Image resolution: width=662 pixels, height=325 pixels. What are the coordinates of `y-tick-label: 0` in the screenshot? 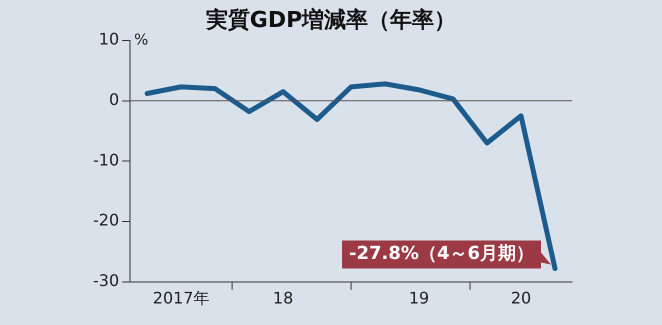 It's located at (114, 99).